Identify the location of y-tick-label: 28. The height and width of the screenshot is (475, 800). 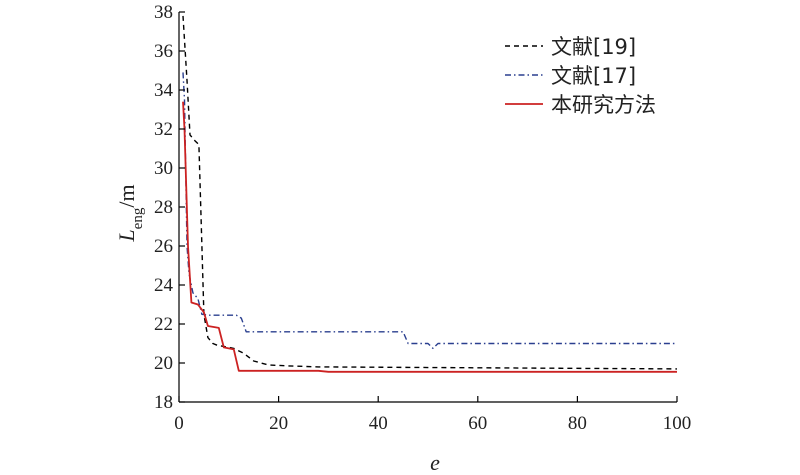
(163, 207).